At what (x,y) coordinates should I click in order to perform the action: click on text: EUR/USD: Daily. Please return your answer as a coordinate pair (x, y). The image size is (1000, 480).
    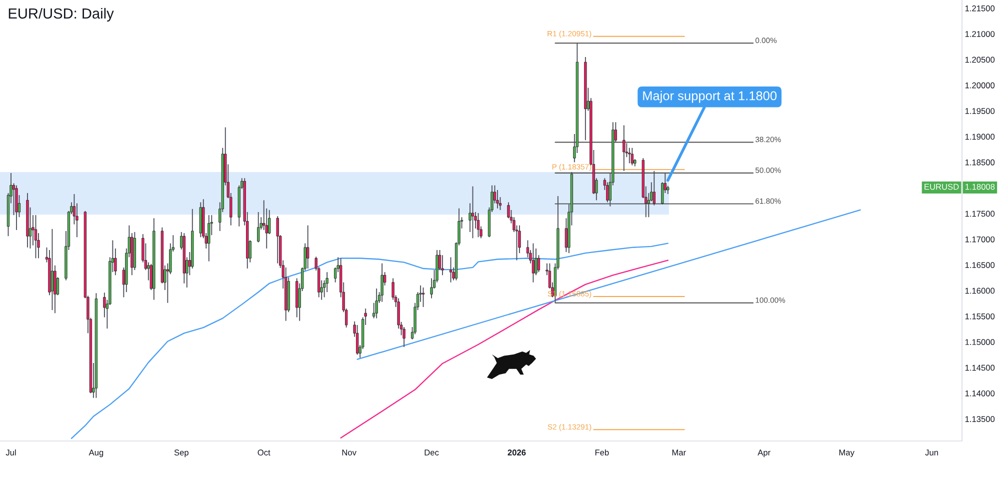
    Looking at the image, I should click on (61, 15).